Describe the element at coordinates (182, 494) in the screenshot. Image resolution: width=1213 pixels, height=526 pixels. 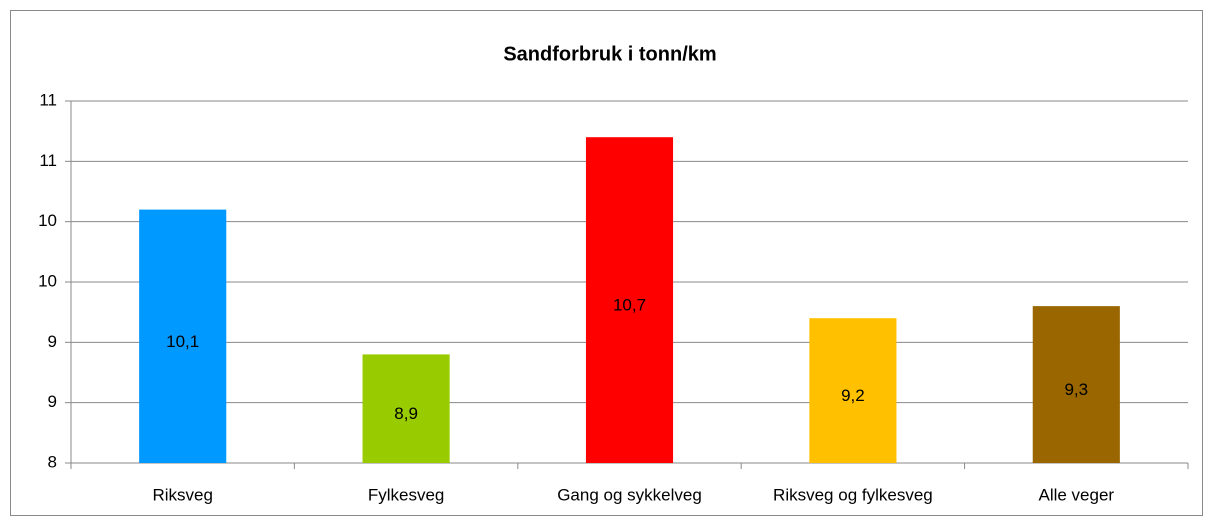
I see `x-tick-label: Riksveg` at that location.